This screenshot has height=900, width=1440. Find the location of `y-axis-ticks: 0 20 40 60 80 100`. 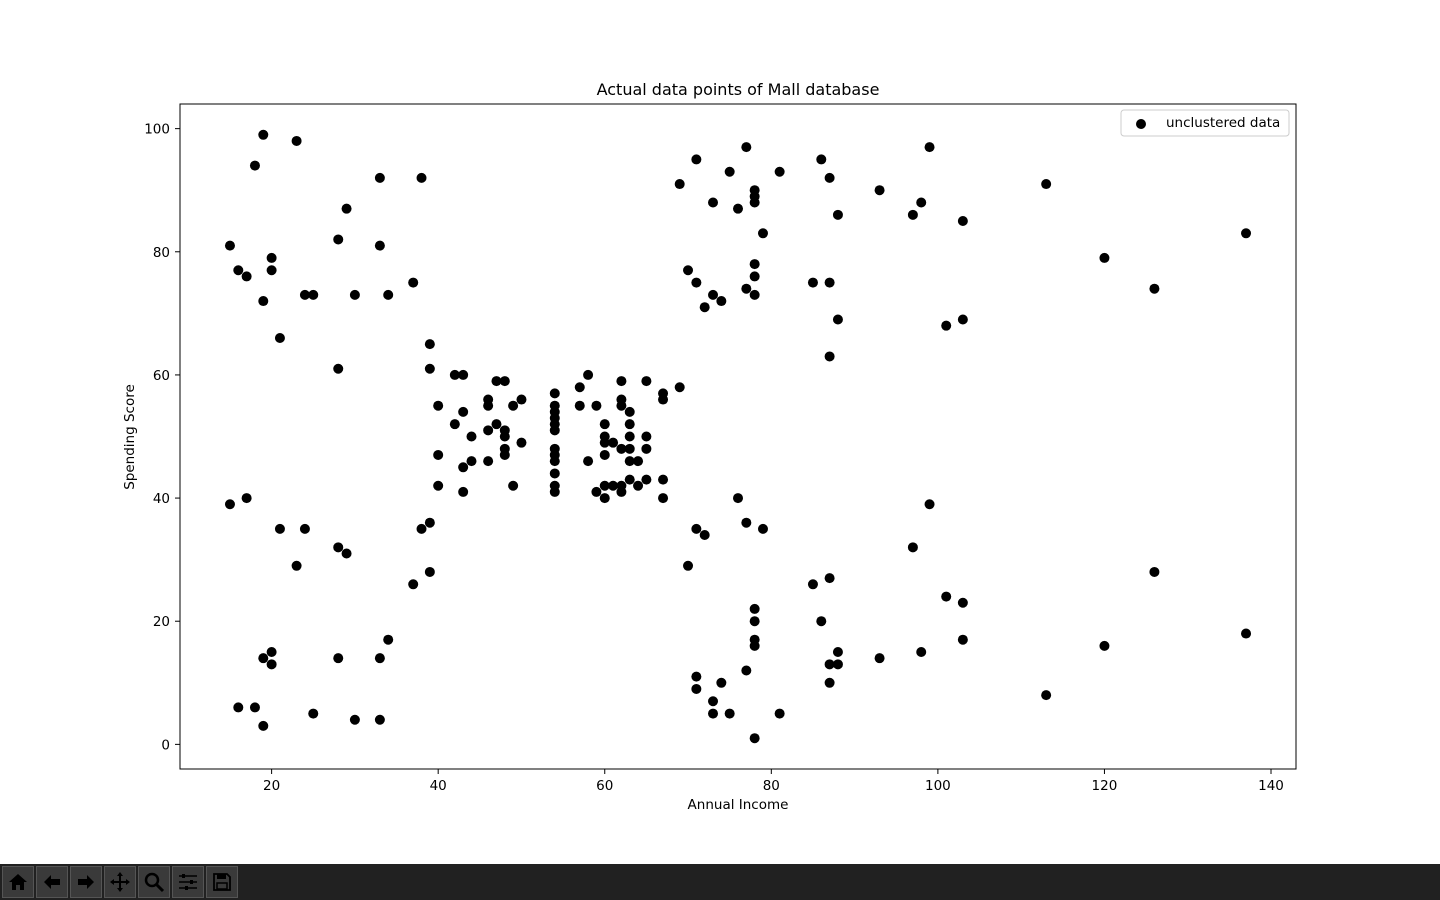

y-axis-ticks: 0 20 40 60 80 100 is located at coordinates (162, 437).